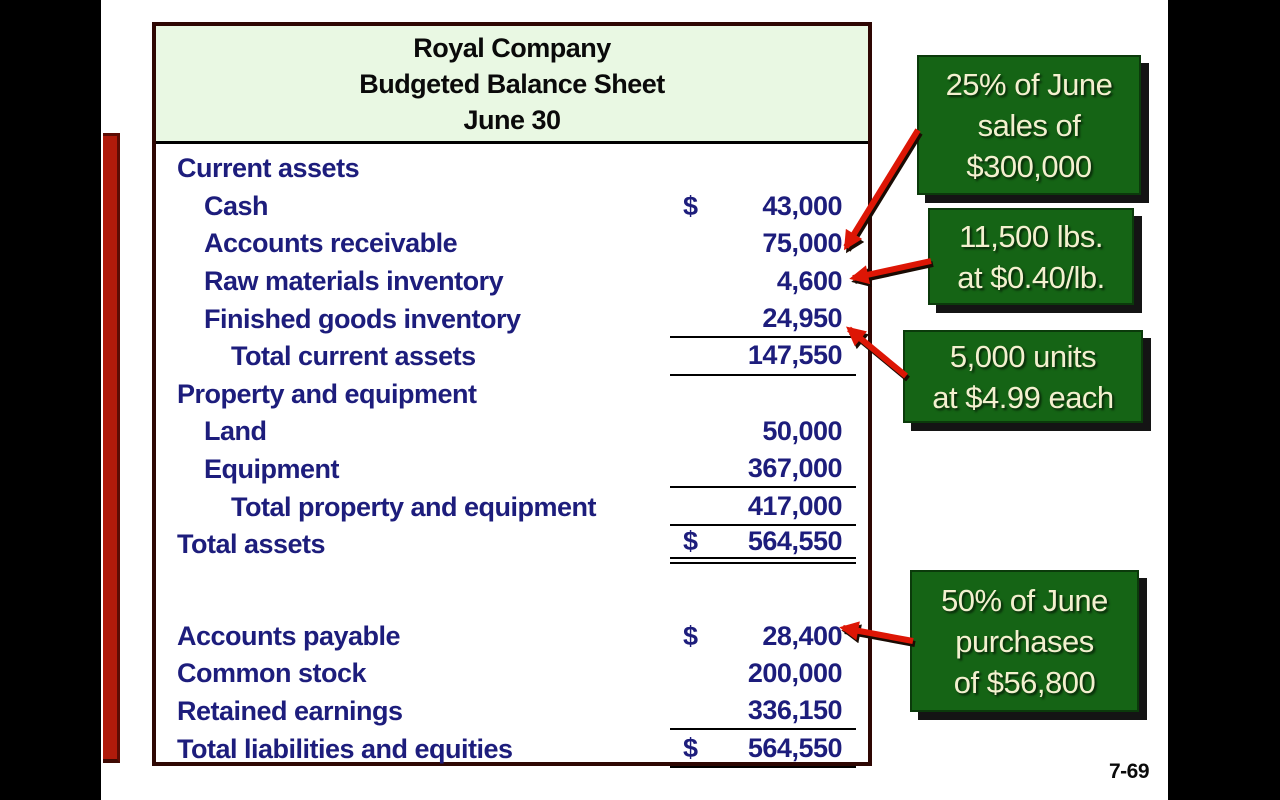 Image resolution: width=1280 pixels, height=800 pixels. Describe the element at coordinates (1031, 256) in the screenshot. I see `callout-raw-materials-note: 11,500 lbs. at $0.40/lb.` at that location.